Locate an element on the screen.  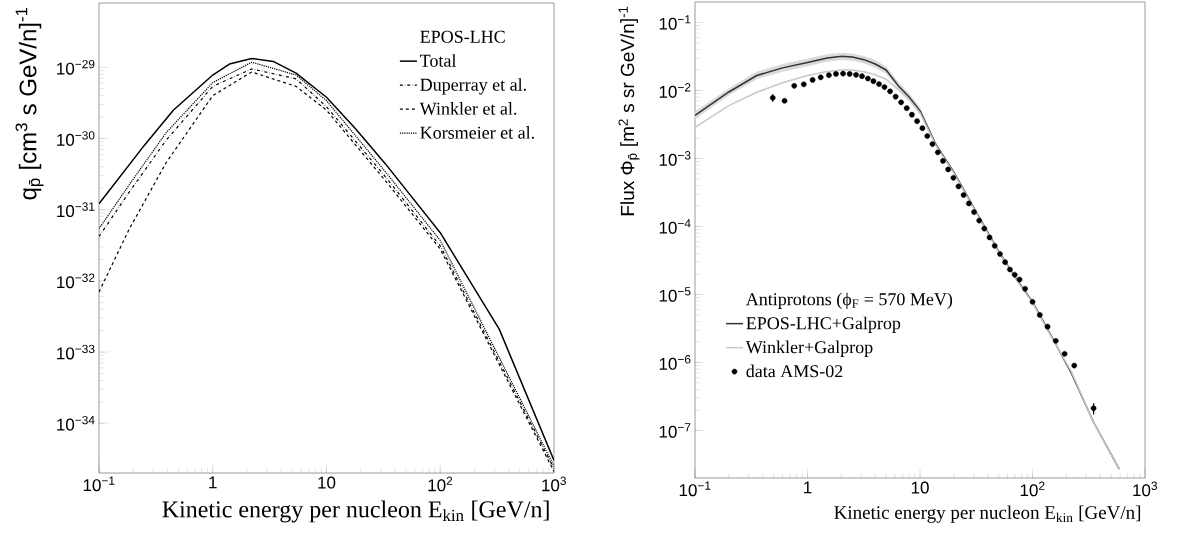
y-tick-label: 10$^{−32}$ is located at coordinates (76, 281).